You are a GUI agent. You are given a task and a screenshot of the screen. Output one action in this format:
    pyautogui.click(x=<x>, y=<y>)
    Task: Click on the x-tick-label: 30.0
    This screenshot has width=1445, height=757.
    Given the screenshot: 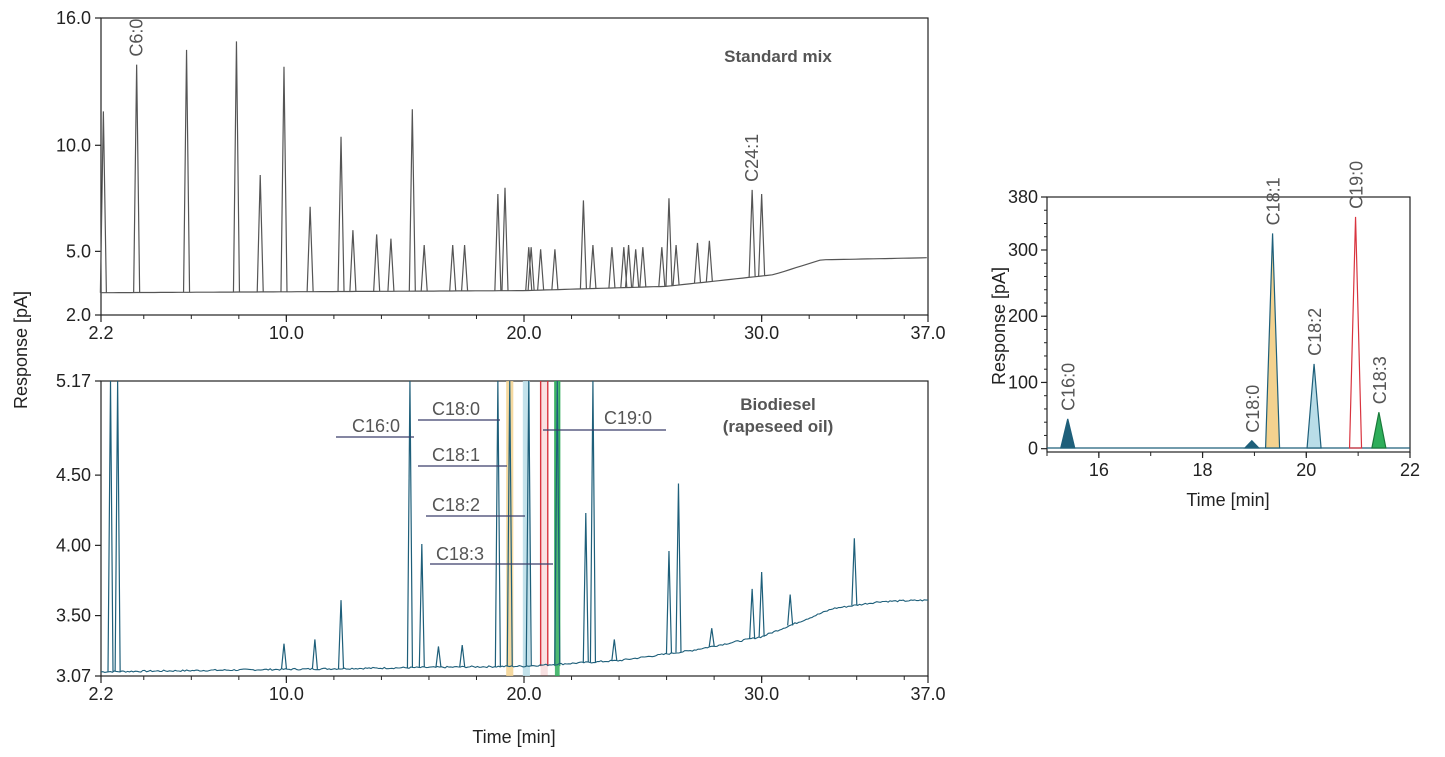 What is the action you would take?
    pyautogui.click(x=761, y=694)
    